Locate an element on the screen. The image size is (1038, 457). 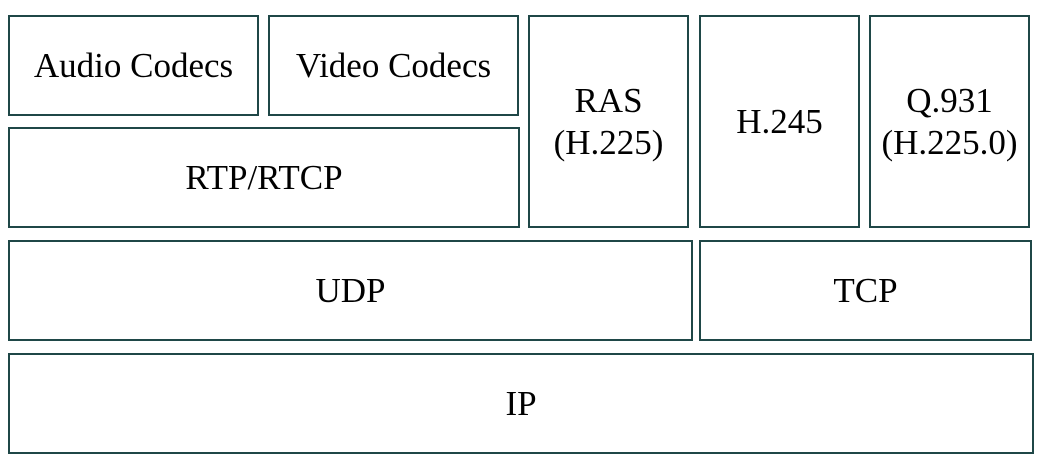
ras-label-line2: (H.225) is located at coordinates (608, 142).